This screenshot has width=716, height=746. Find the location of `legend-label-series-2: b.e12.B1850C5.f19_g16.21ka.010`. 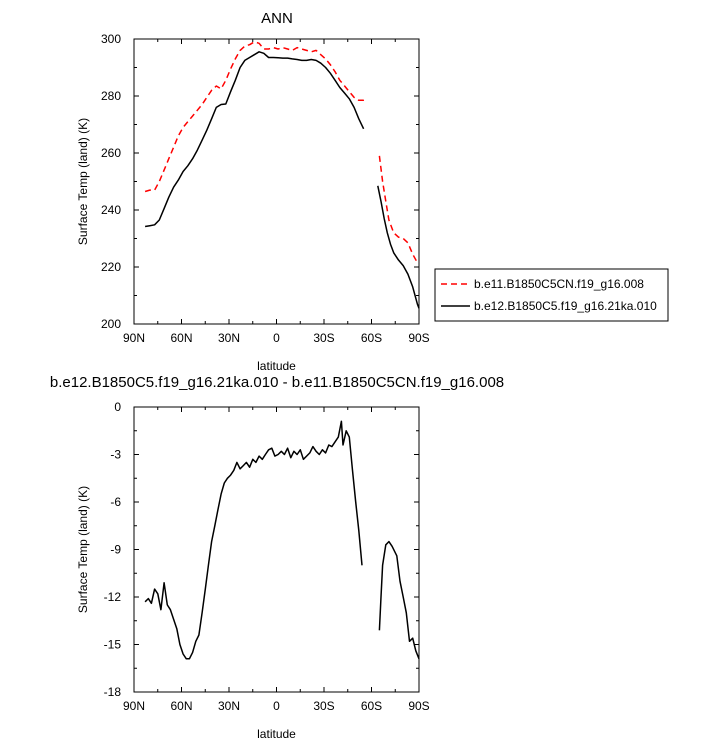

legend-label-series-2: b.e12.B1850C5.f19_g16.21ka.010 is located at coordinates (565, 306).